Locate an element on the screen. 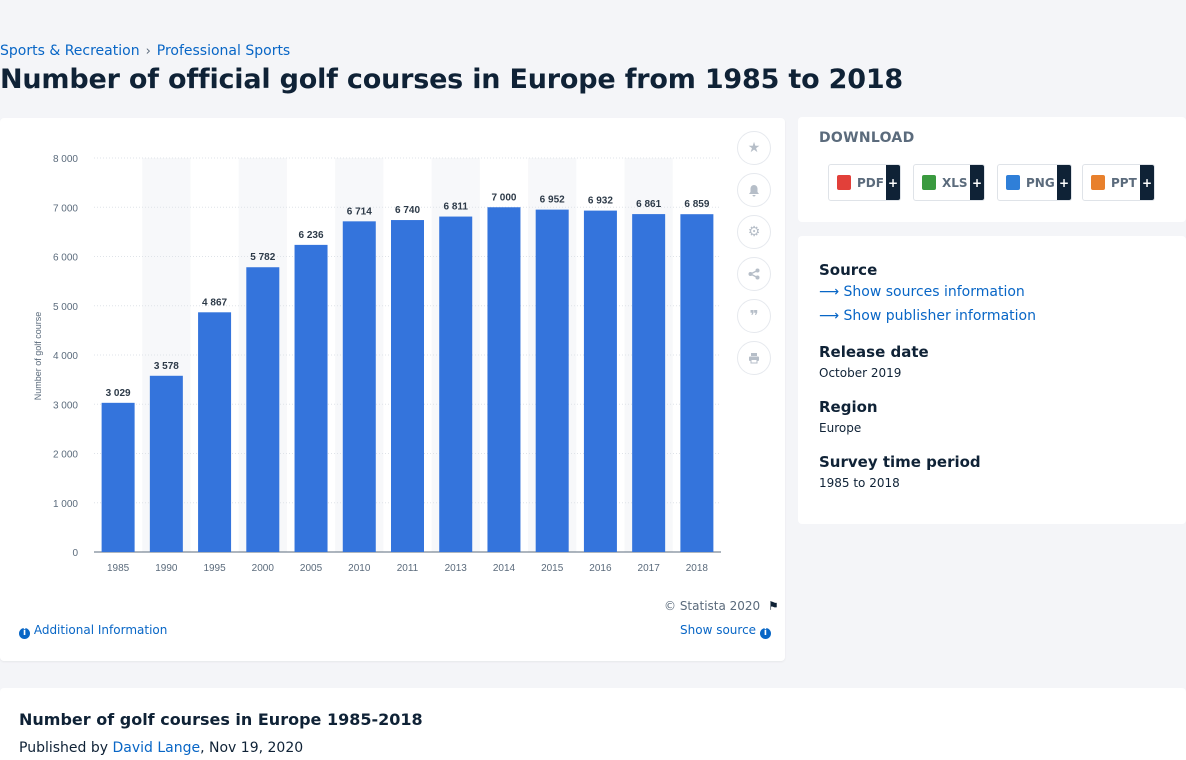 This screenshot has width=1186, height=760. release-date-heading: Release date is located at coordinates (874, 352).